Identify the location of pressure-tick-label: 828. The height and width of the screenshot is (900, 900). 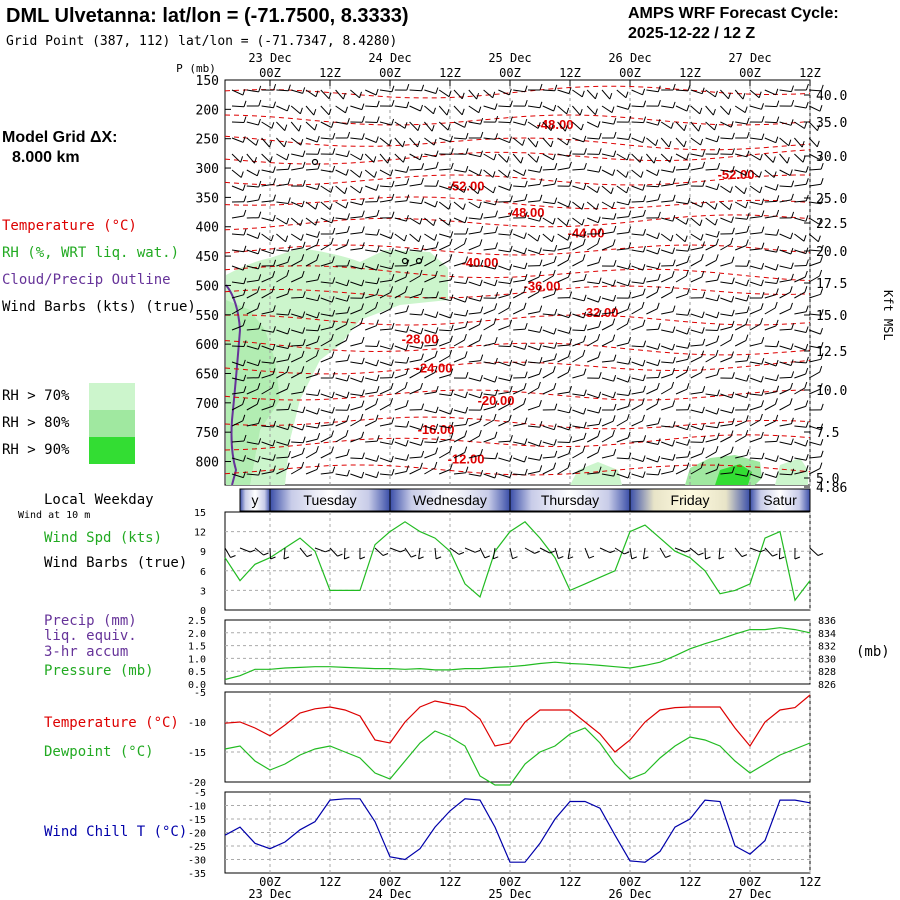
(827, 672).